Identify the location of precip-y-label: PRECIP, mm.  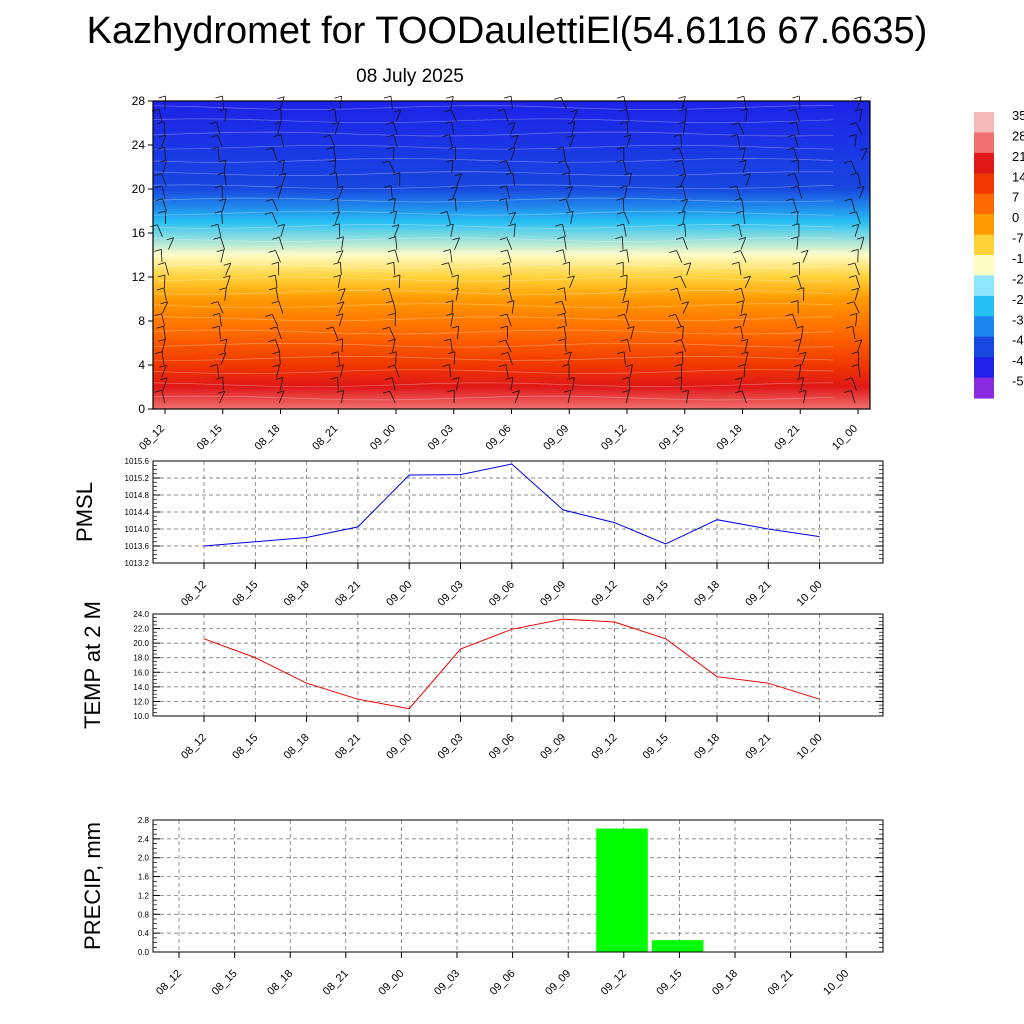
(92, 886).